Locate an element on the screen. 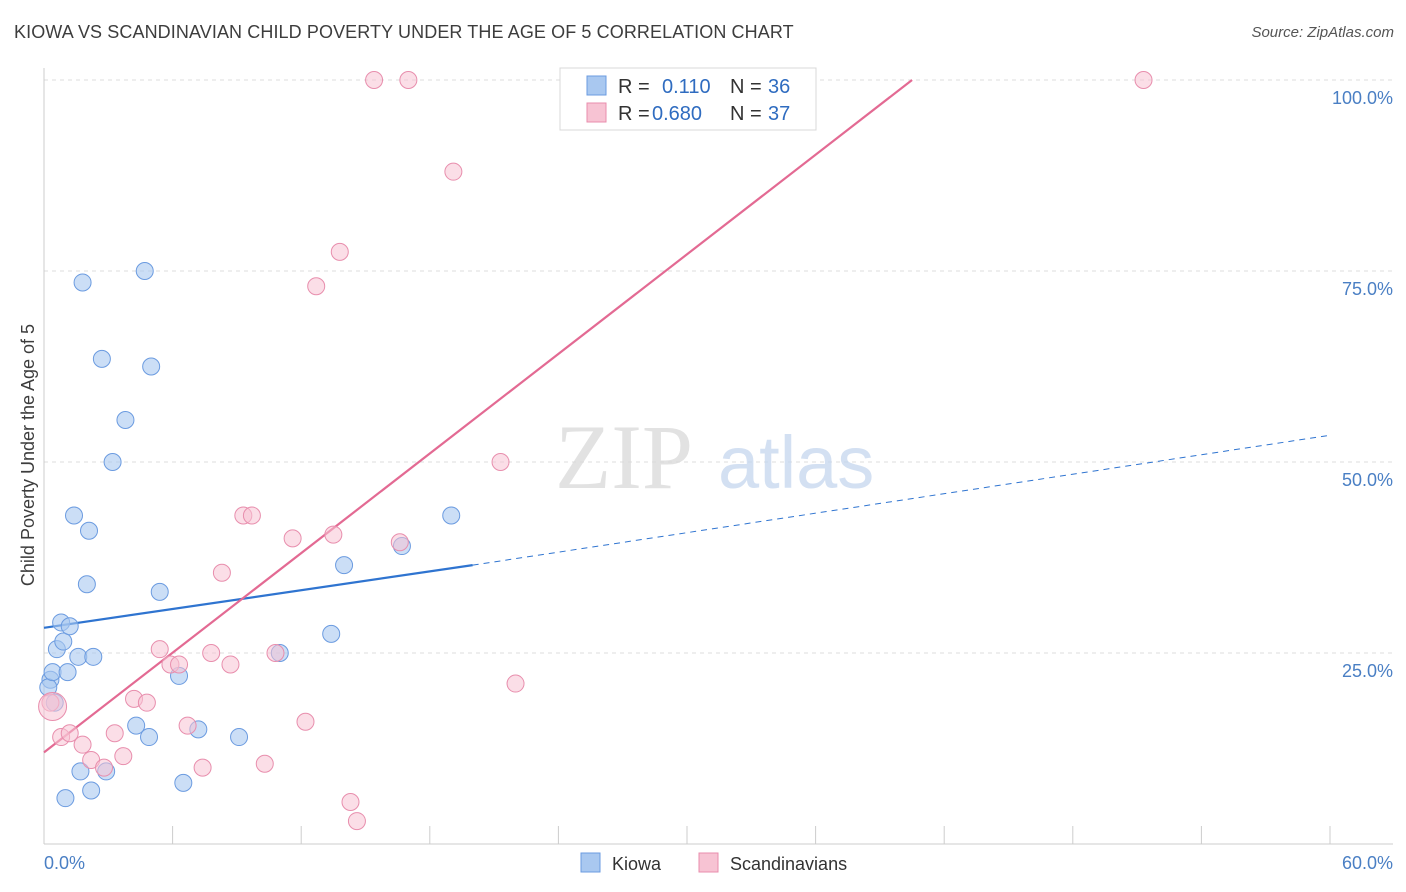 The image size is (1406, 892). y-tick-25: 25.0% is located at coordinates (1367, 671).